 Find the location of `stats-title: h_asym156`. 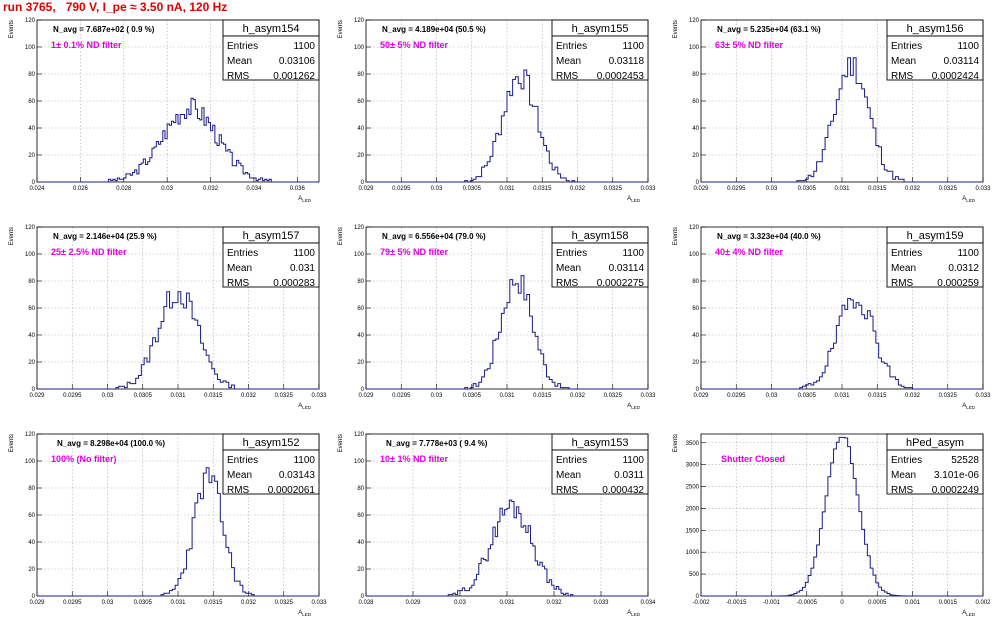

stats-title: h_asym156 is located at coordinates (935, 29).